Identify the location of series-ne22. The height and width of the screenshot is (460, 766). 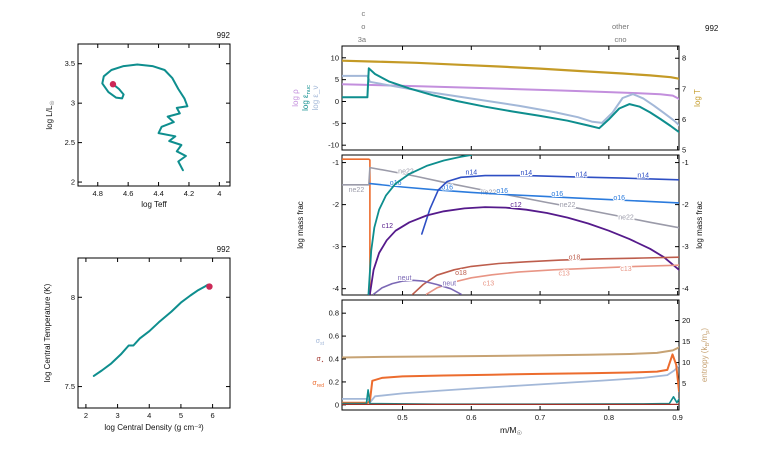
(510, 197).